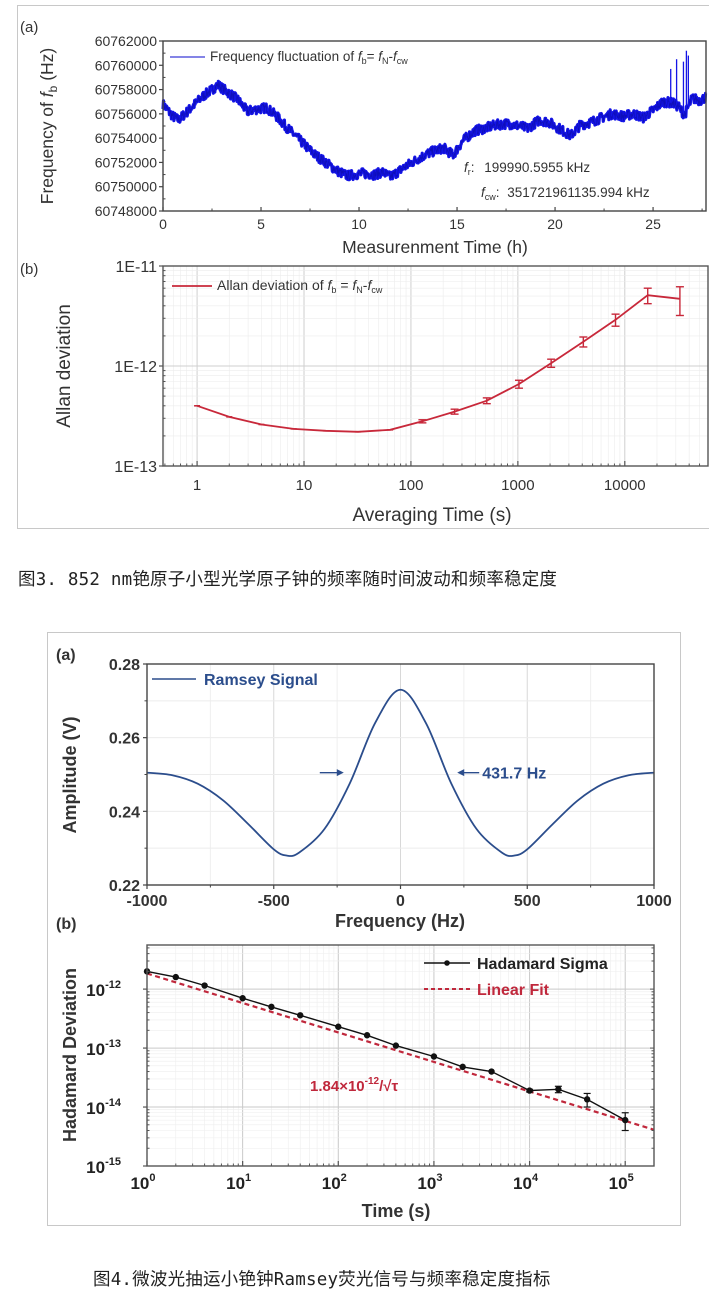  Describe the element at coordinates (70, 775) in the screenshot. I see `fig4a-y-axis-label: Amplitude (V)` at that location.